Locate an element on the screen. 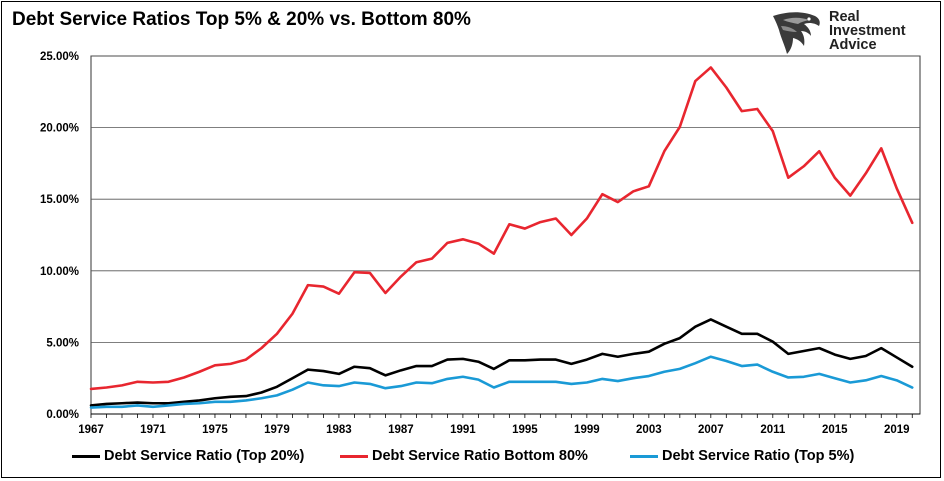 Image resolution: width=944 pixels, height=481 pixels. eagle-head-icon is located at coordinates (796, 33).